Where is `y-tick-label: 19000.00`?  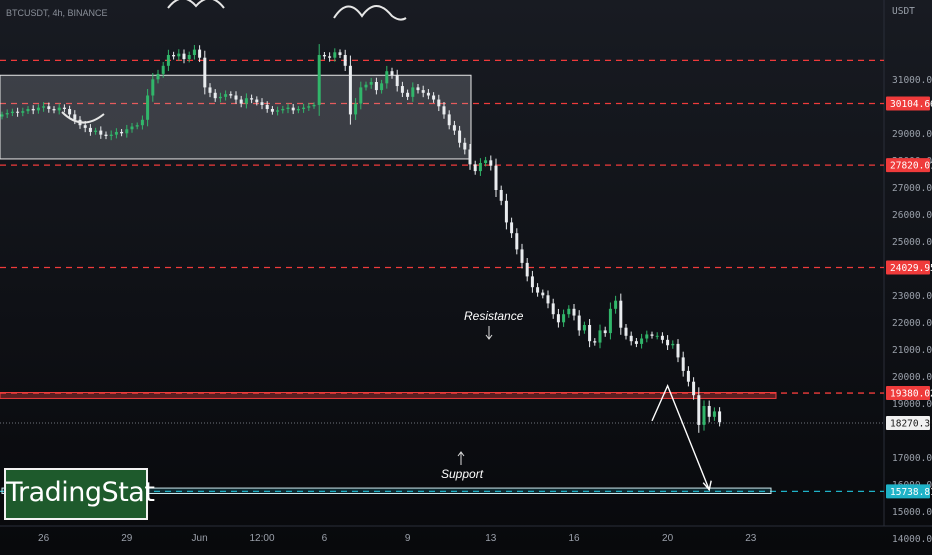 y-tick-label: 19000.00 is located at coordinates (912, 404).